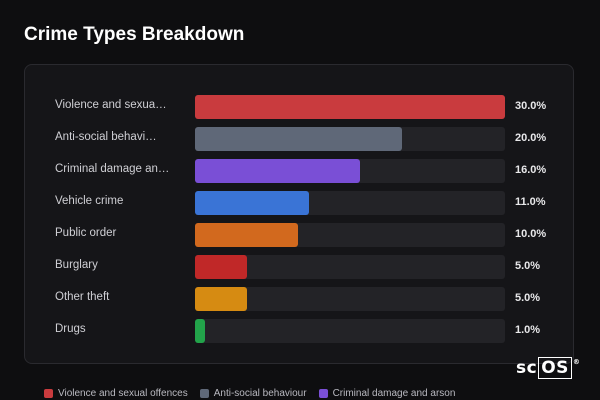 This screenshot has height=400, width=600. What do you see at coordinates (76, 265) in the screenshot?
I see `bar-label: Burglary` at bounding box center [76, 265].